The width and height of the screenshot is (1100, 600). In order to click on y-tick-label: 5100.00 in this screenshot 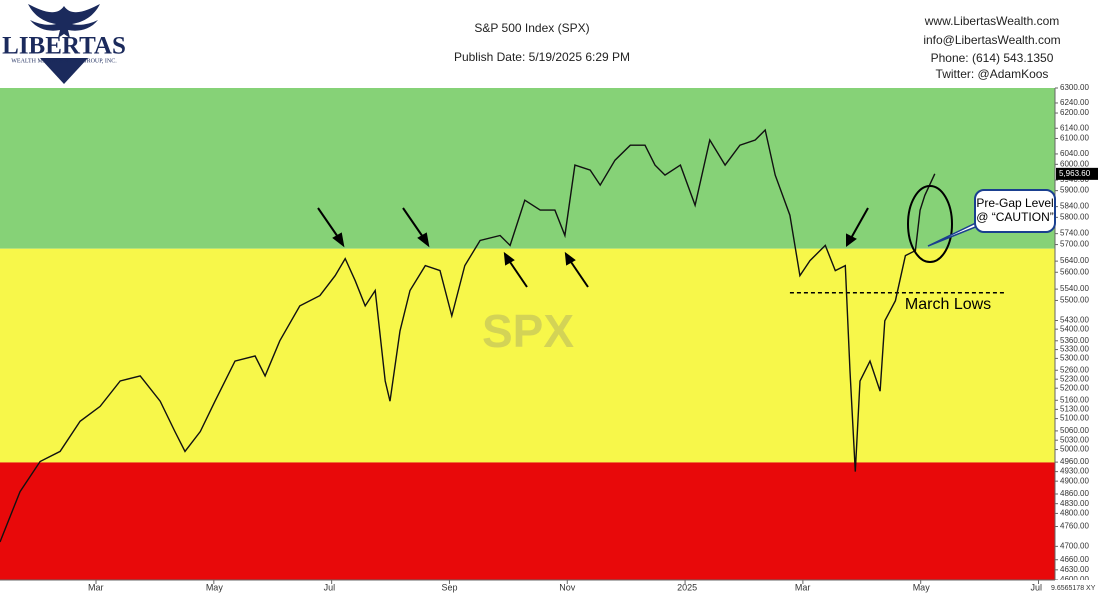, I will do `click(1074, 418)`.